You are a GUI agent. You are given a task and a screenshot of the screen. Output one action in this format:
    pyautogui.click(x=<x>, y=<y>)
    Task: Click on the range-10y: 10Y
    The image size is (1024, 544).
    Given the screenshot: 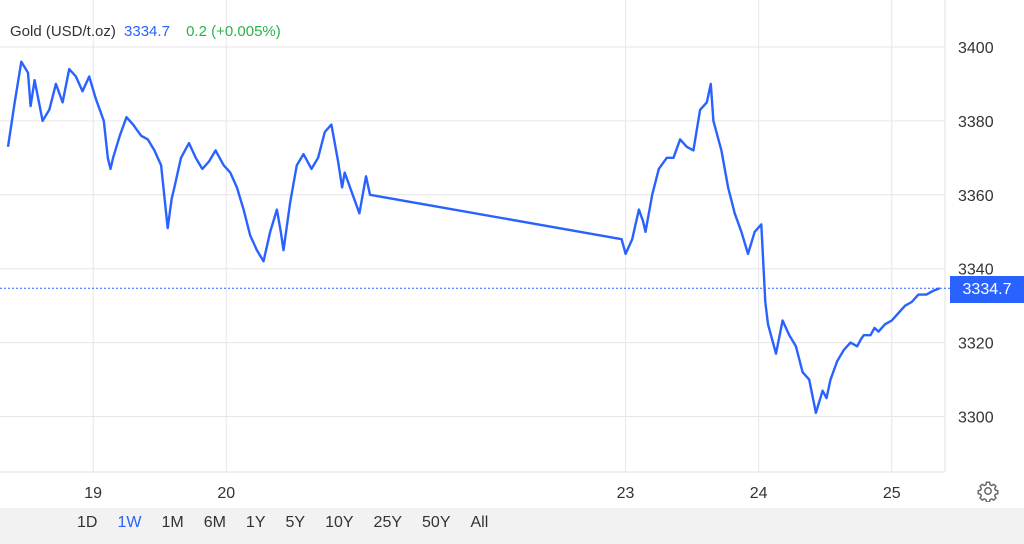 What is the action you would take?
    pyautogui.click(x=339, y=522)
    